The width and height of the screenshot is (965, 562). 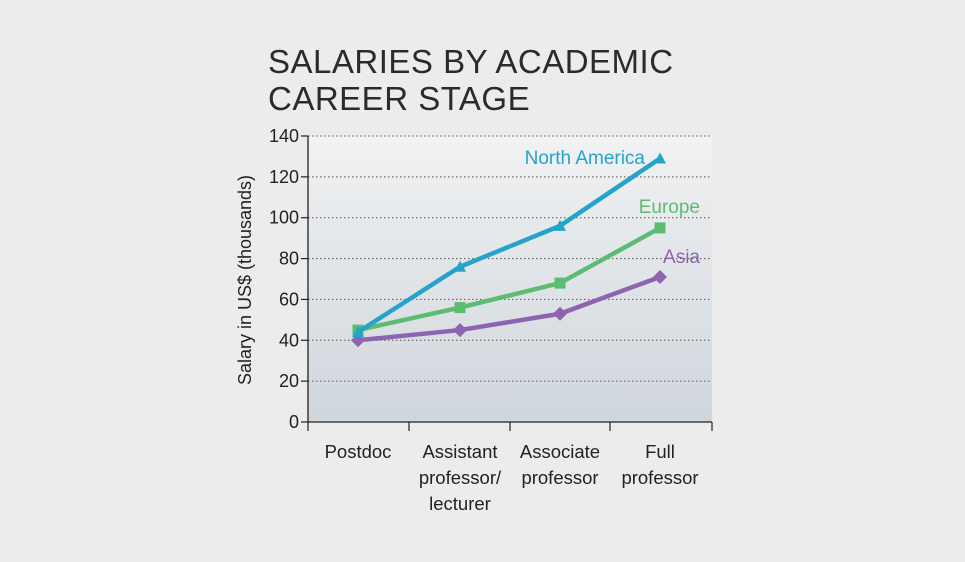 What do you see at coordinates (284, 177) in the screenshot?
I see `y-tick-label: 120` at bounding box center [284, 177].